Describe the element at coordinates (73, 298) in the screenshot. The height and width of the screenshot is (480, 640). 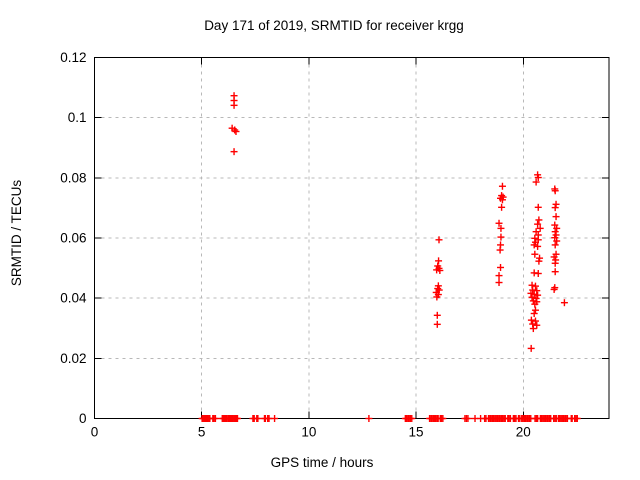
I see `y-tick-label: 0.04` at that location.